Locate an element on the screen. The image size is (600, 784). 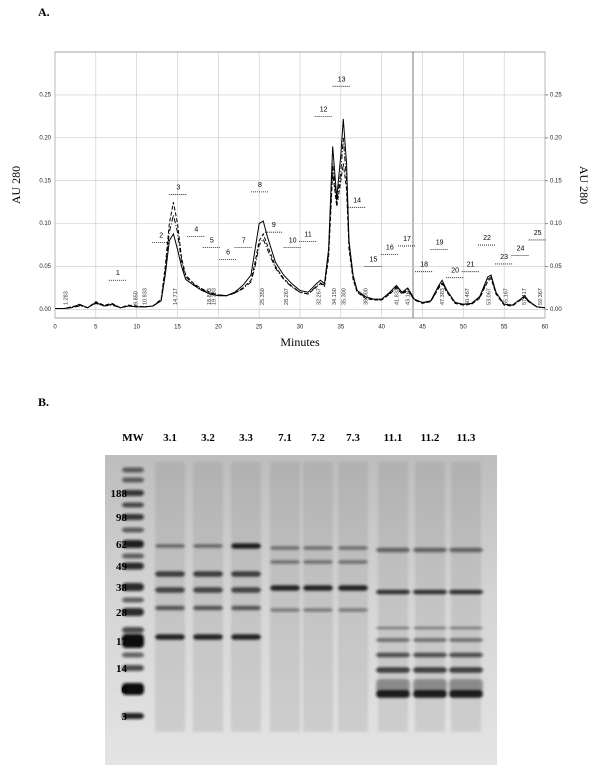
retention-time: 38.000 is located at coordinates (366, 296).